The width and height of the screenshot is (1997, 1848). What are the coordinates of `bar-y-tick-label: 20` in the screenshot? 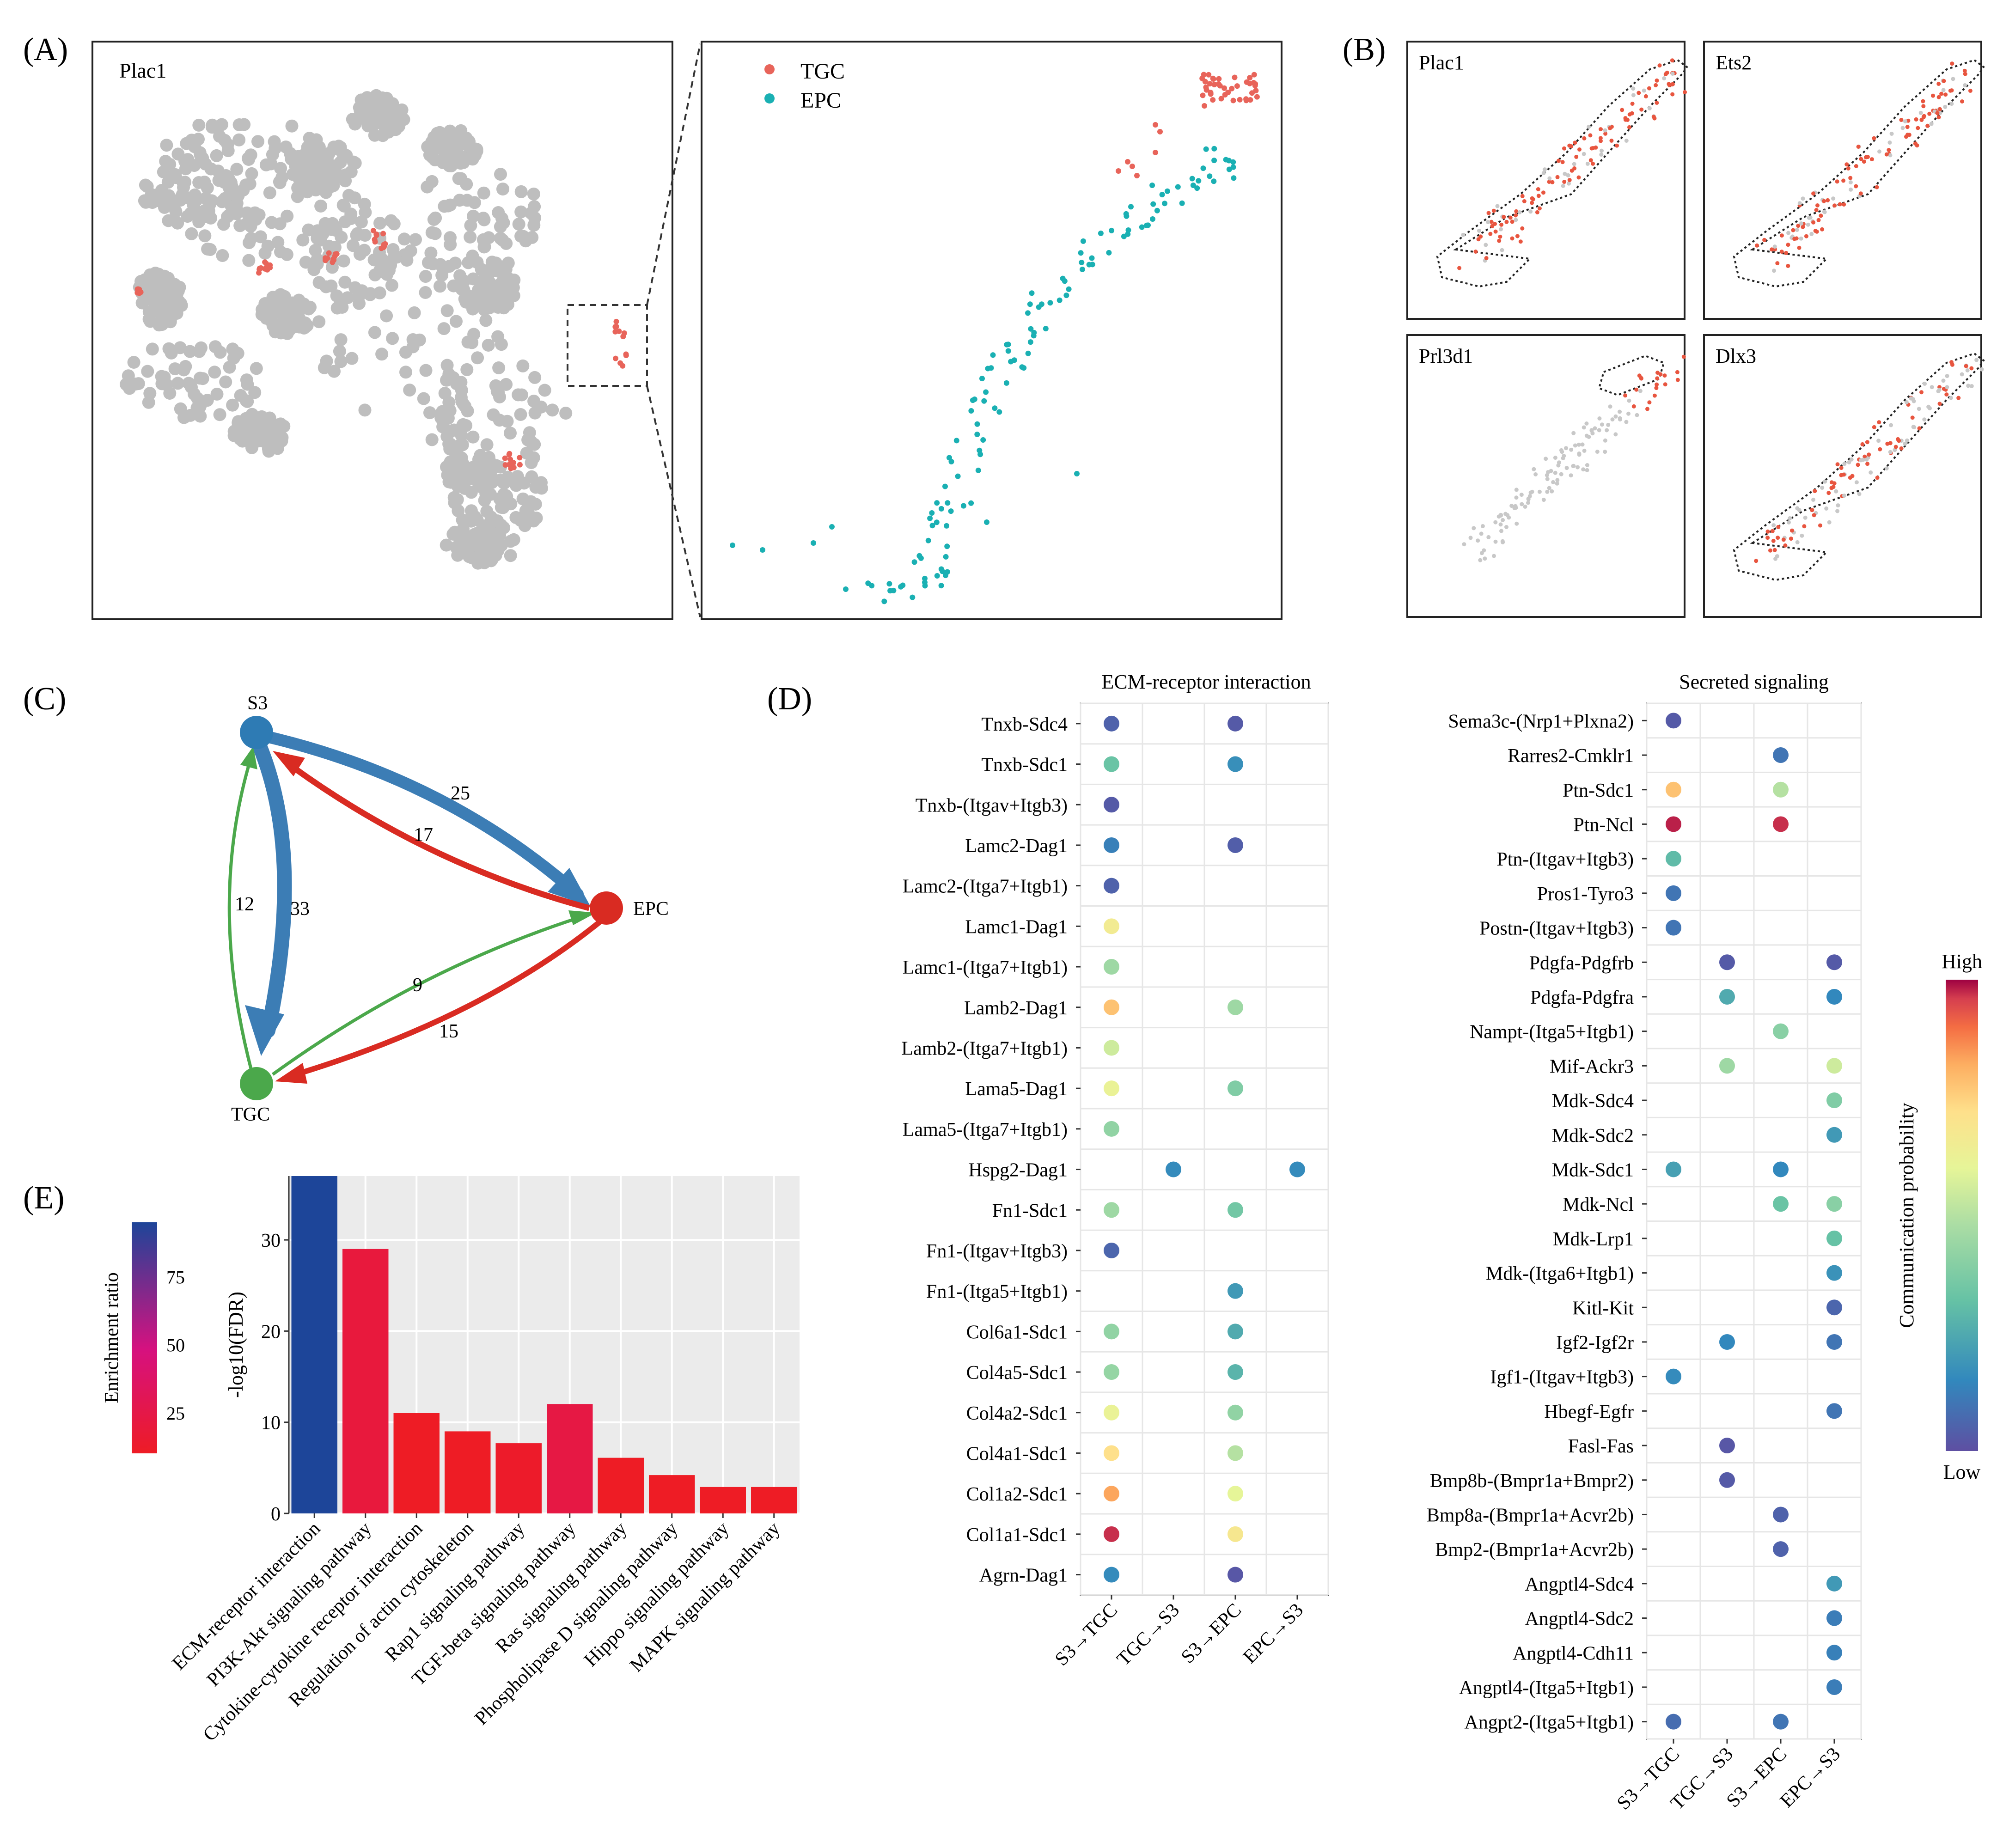 It's located at (271, 1331).